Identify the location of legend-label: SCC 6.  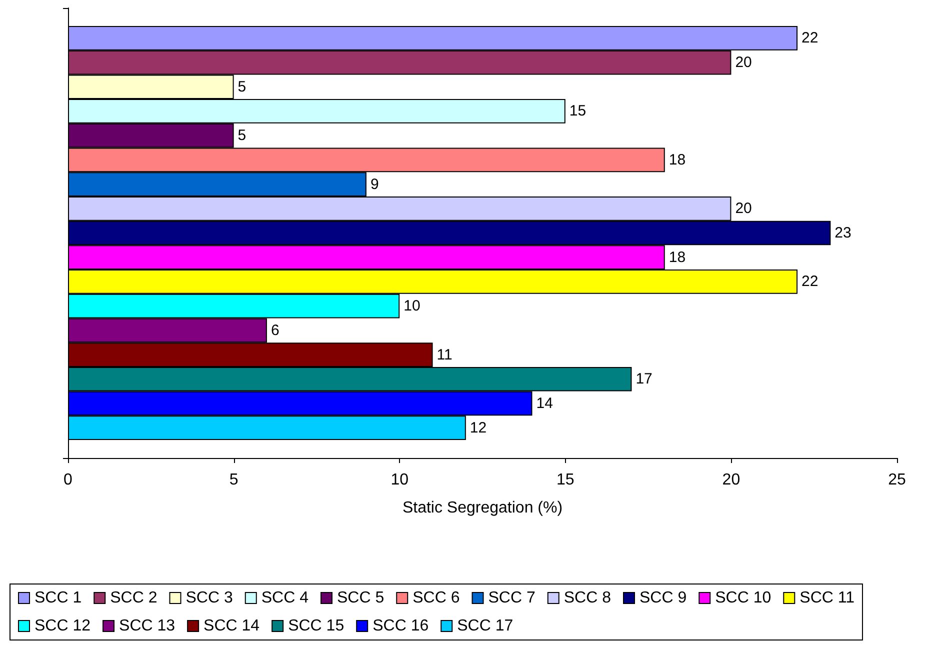
(436, 598).